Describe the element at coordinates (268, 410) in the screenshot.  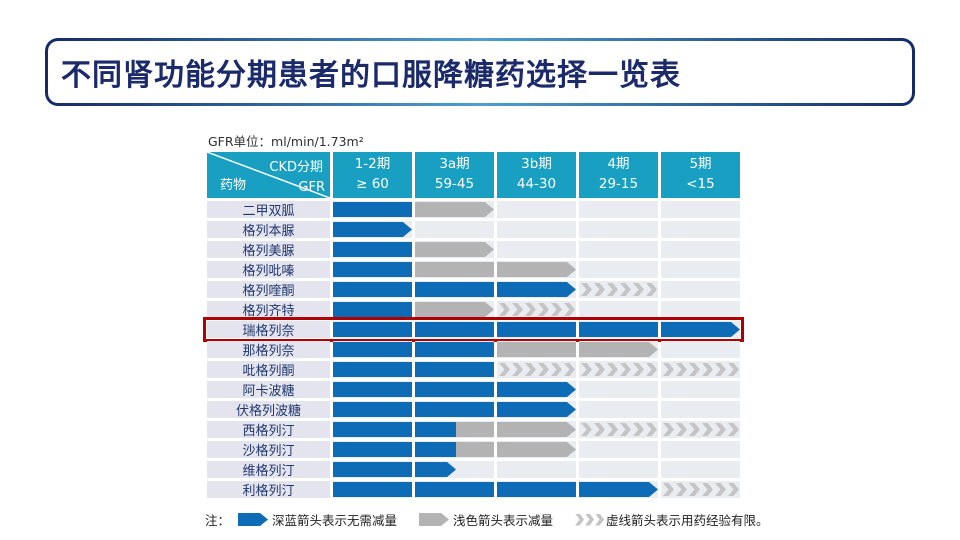
I see `drug-label: 伏格列波糖` at that location.